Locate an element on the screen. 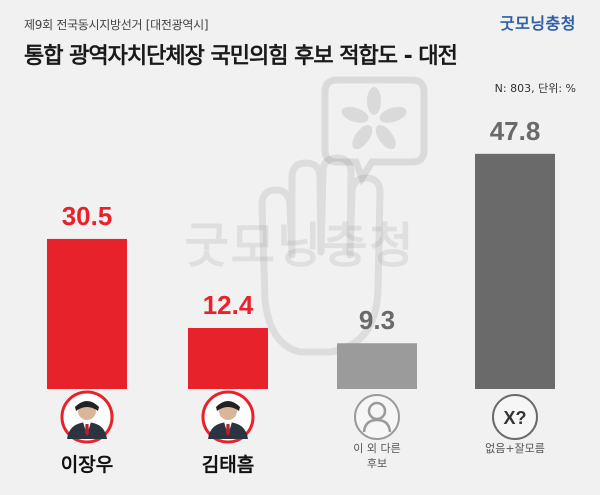 This screenshot has height=495, width=600. unknown-x-question-icon-4: X? is located at coordinates (515, 417).